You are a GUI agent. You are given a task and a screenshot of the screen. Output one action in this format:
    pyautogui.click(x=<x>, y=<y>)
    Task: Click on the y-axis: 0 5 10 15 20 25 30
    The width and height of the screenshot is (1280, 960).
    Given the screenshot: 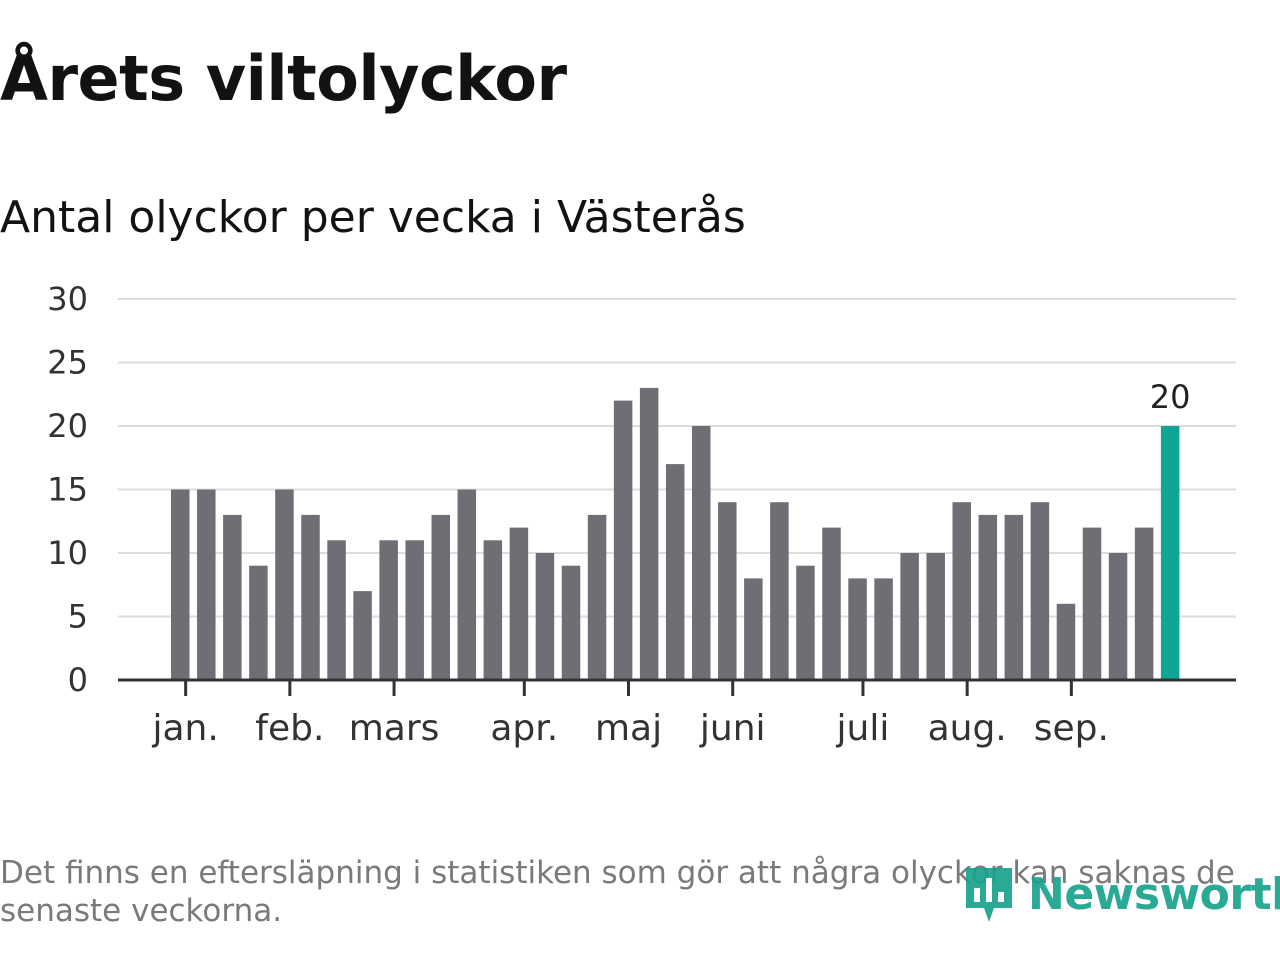 What is the action you would take?
    pyautogui.click(x=67, y=489)
    